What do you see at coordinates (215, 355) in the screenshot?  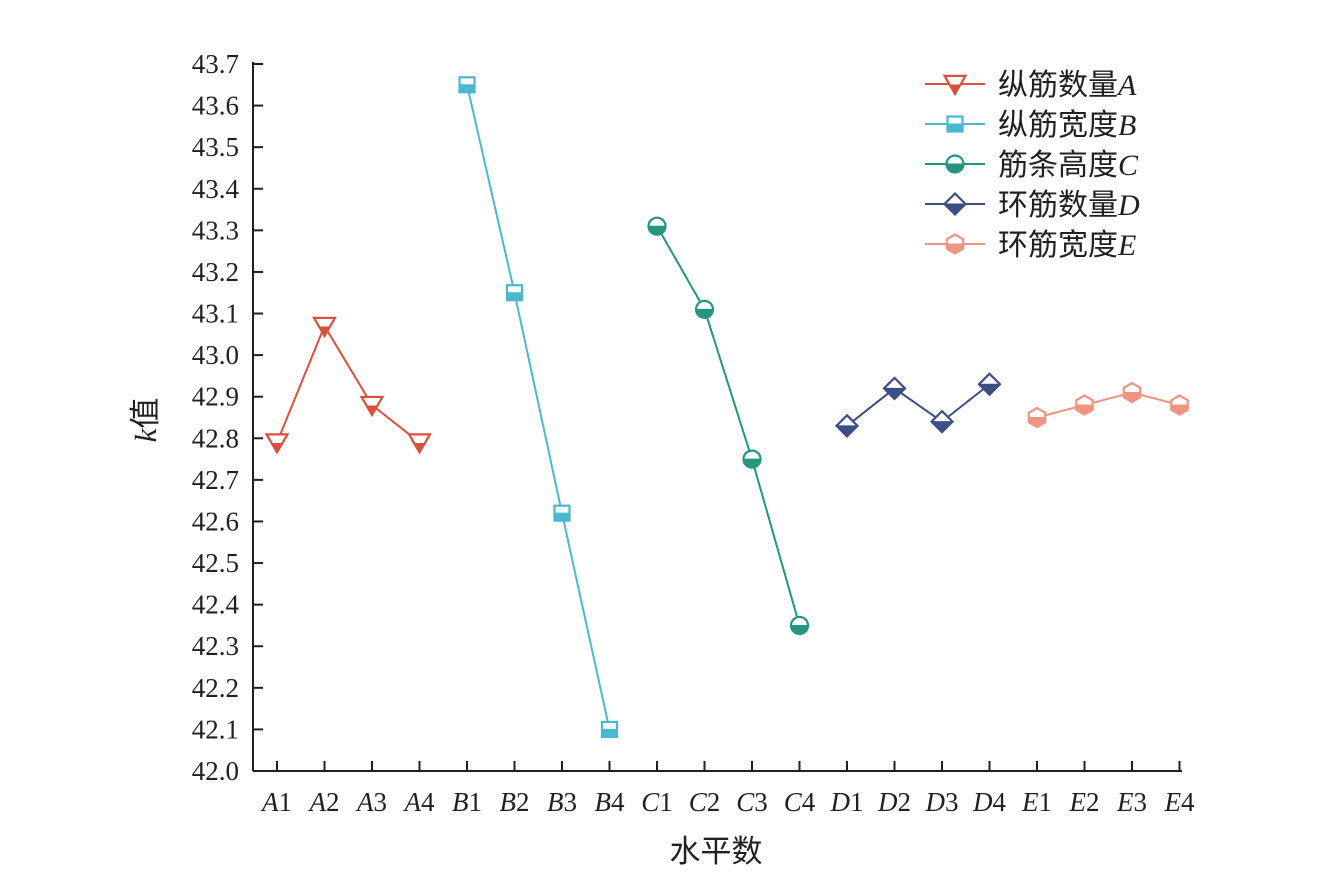 I see `y-tick-label: 43.0` at bounding box center [215, 355].